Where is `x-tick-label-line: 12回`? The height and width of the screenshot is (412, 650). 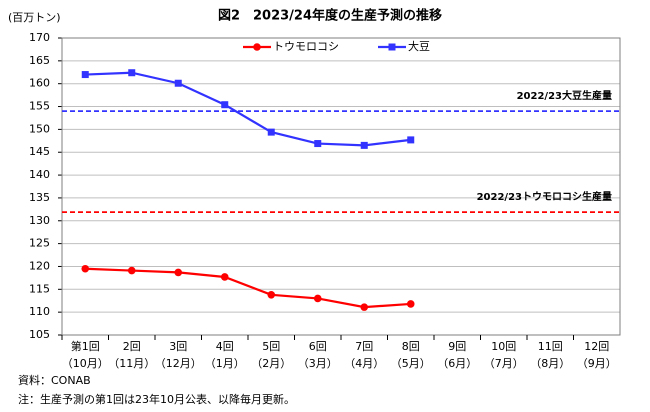 x-tick-label-line: 12回 is located at coordinates (596, 346).